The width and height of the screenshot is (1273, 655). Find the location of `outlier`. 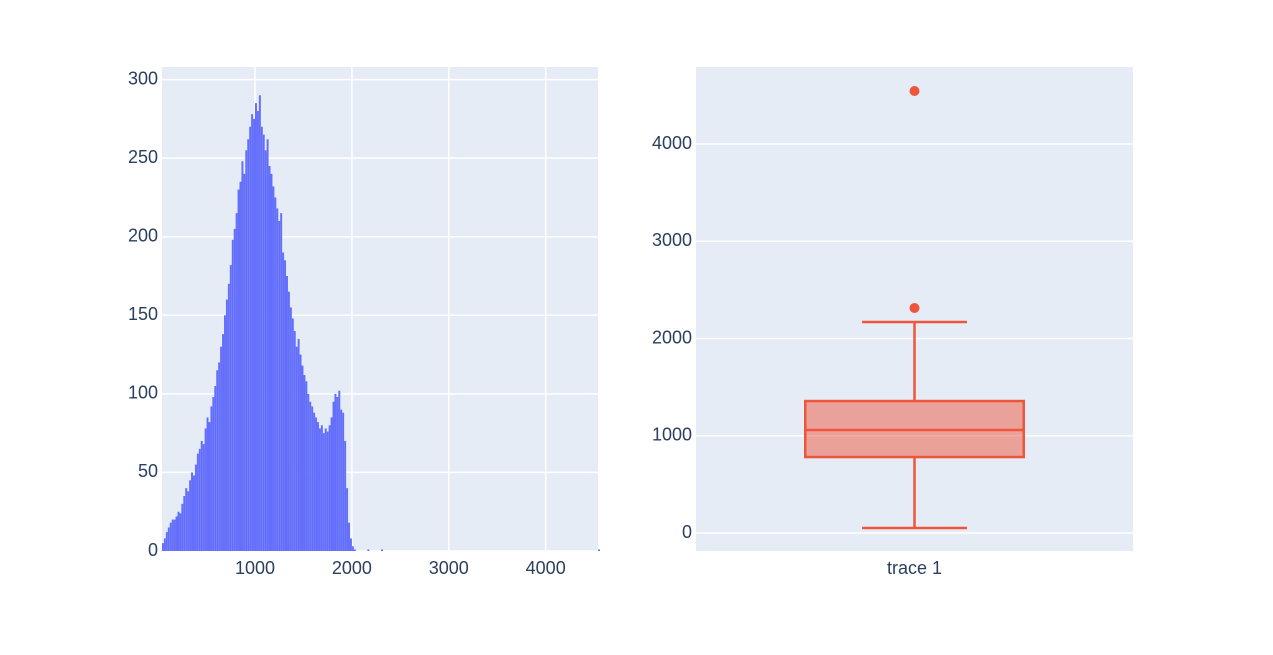

outlier is located at coordinates (914, 307).